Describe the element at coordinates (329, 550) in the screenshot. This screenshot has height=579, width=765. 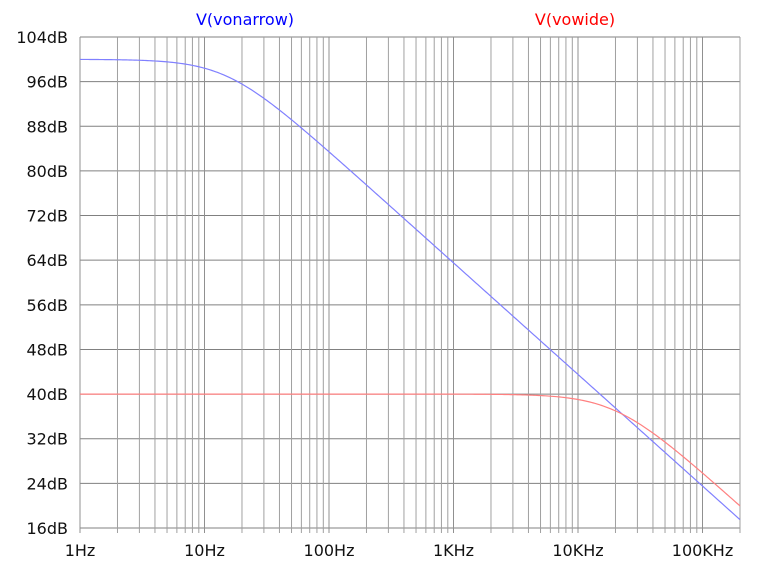
I see `x-tick-label: 100Hz` at that location.